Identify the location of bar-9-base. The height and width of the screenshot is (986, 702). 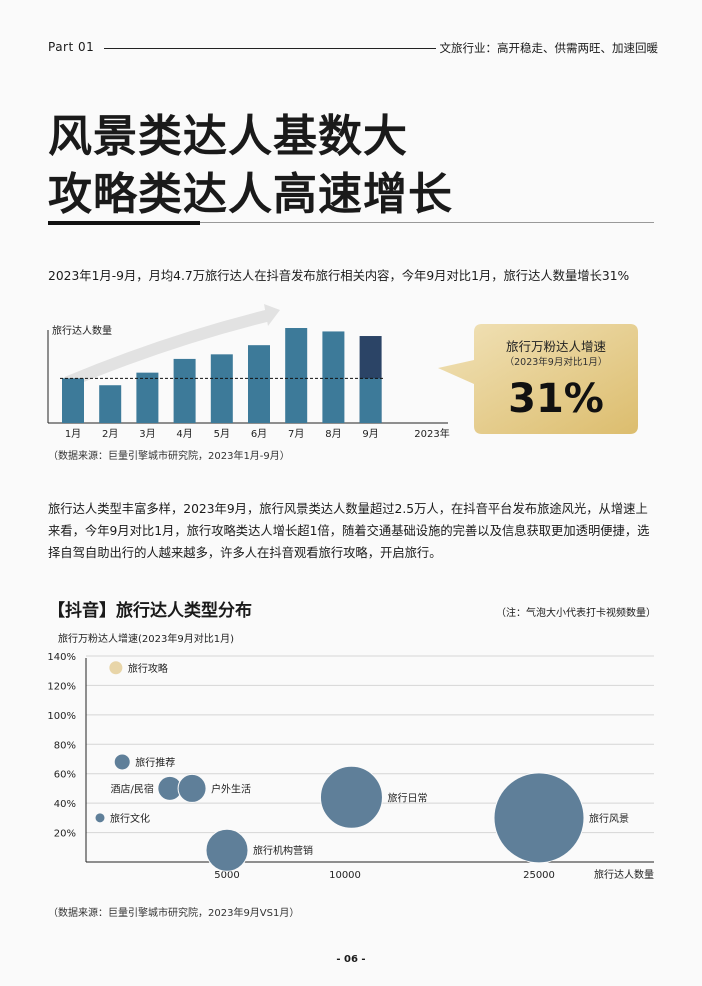
(370, 400).